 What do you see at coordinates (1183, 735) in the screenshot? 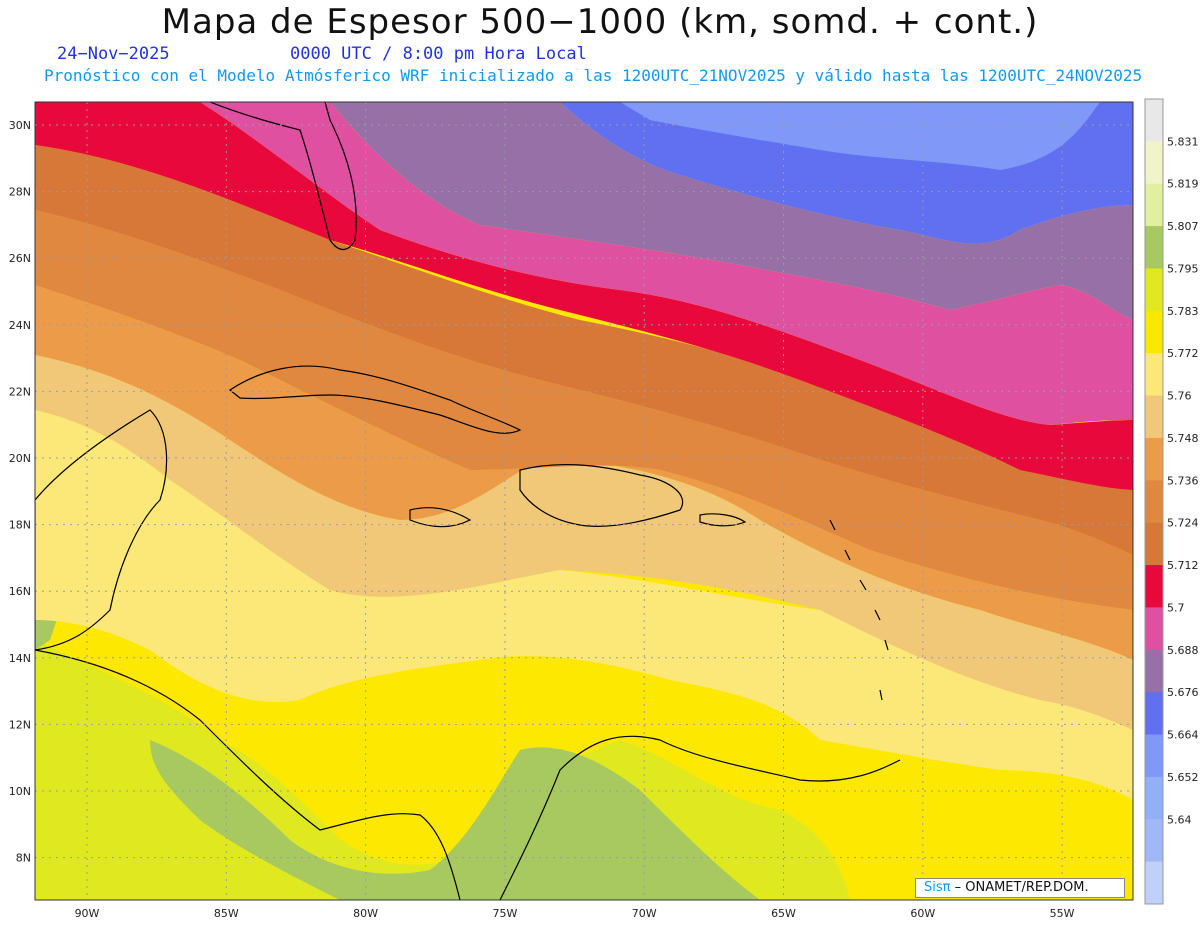
I see `colorbar-label: 5.664` at bounding box center [1183, 735].